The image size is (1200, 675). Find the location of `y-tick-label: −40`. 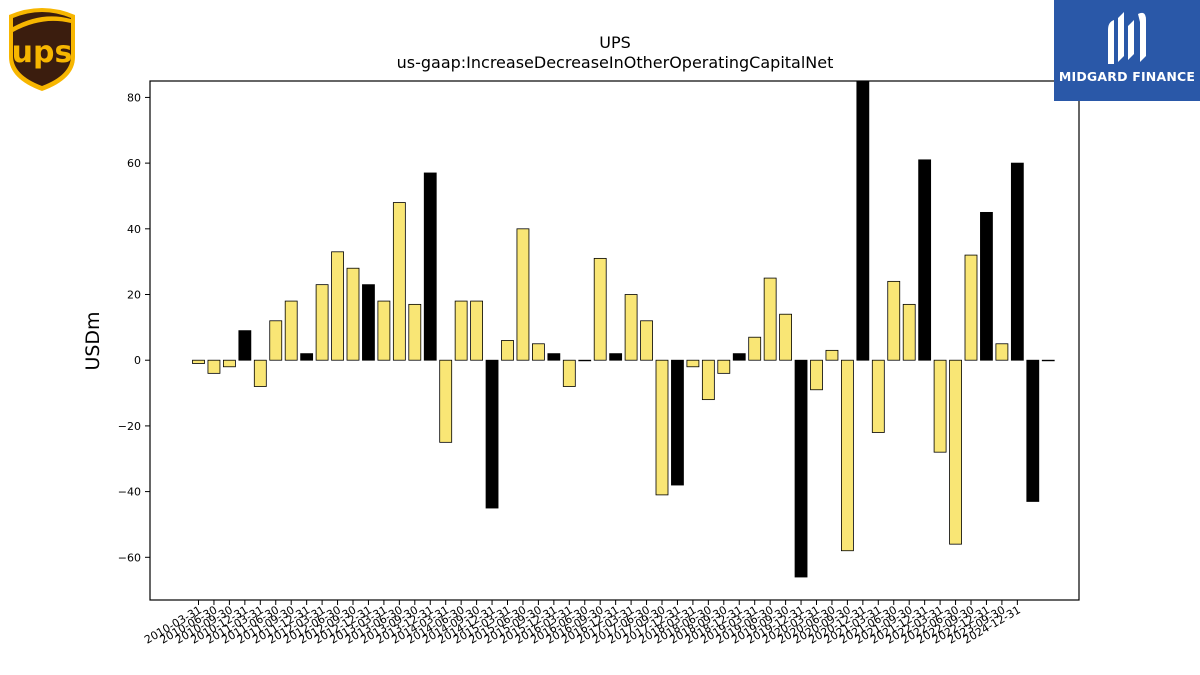

y-tick-label: −40 is located at coordinates (129, 492).